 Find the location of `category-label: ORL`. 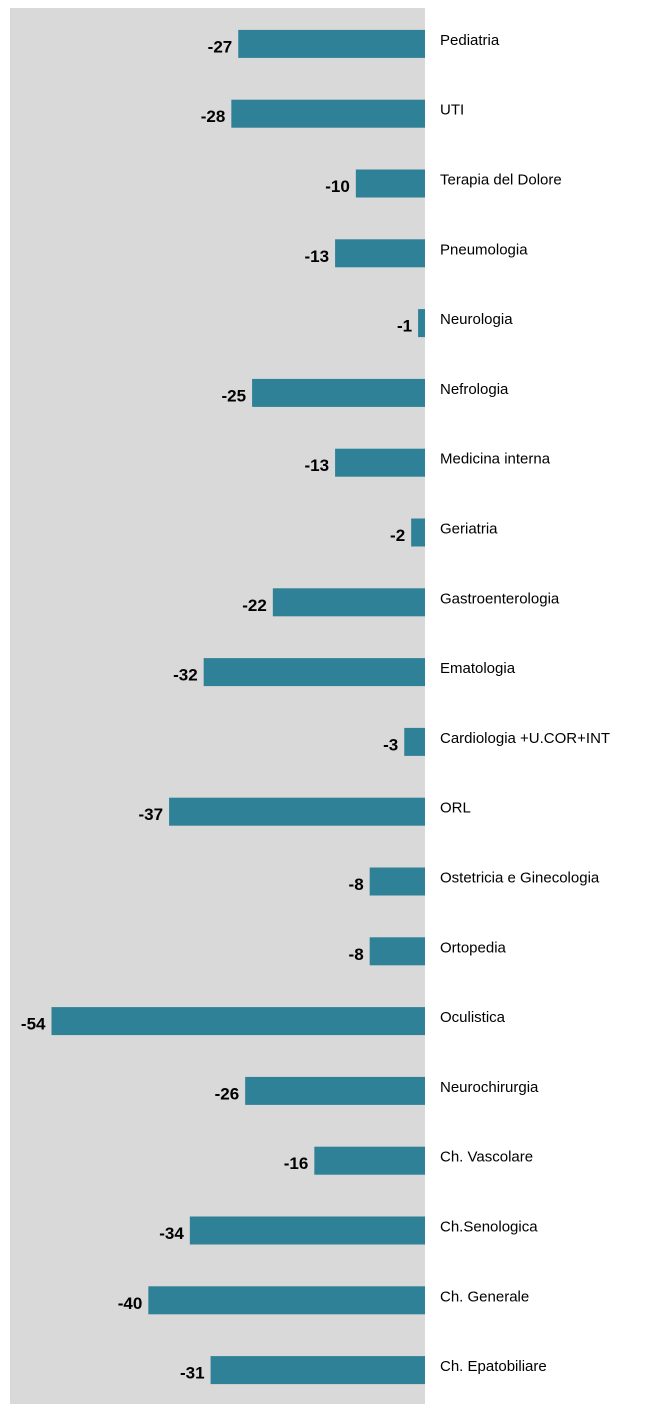

category-label: ORL is located at coordinates (455, 808).